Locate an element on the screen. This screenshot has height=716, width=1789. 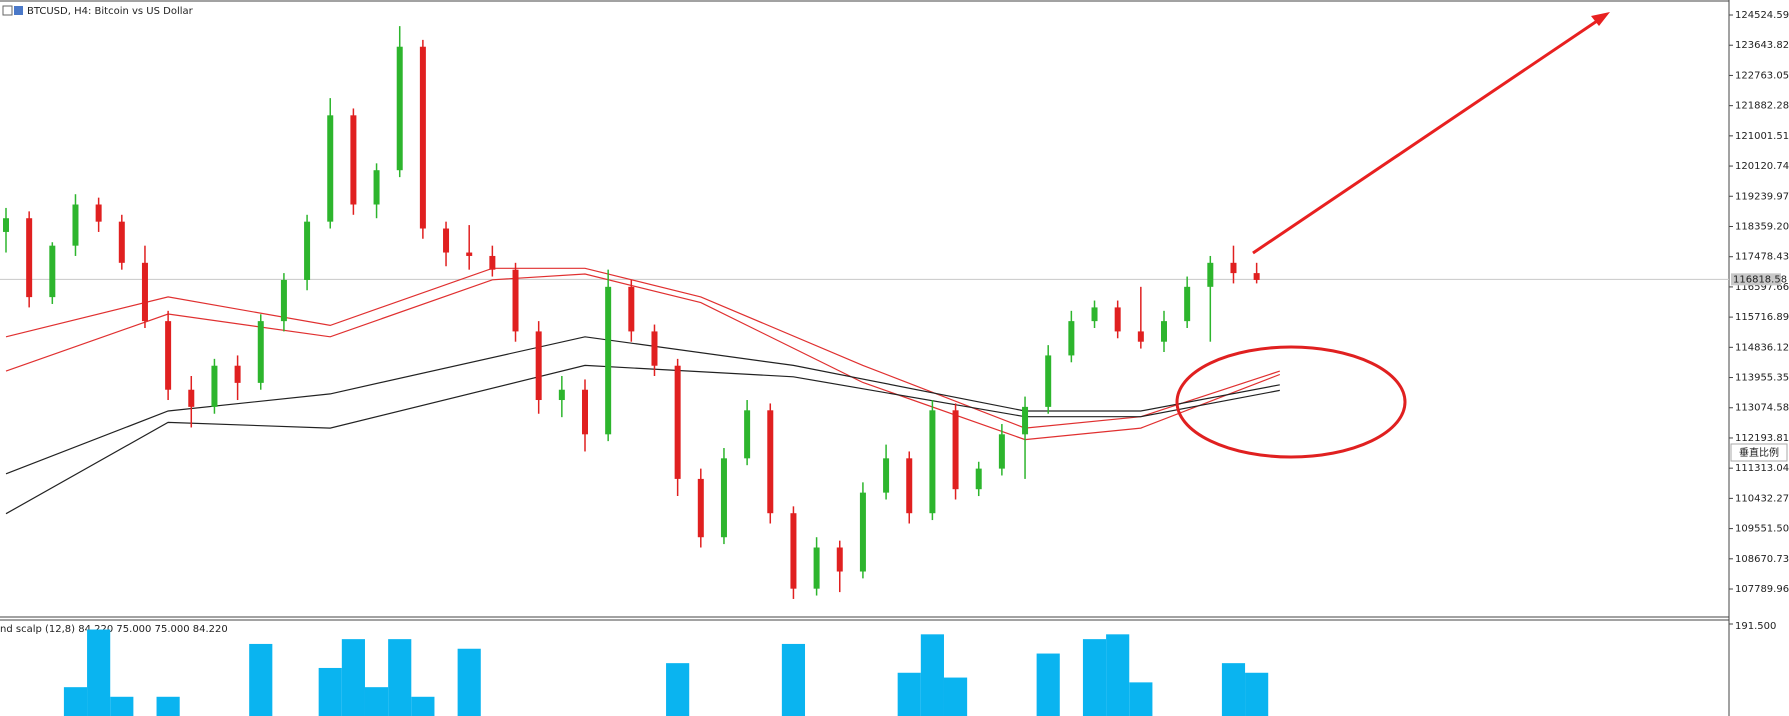
price-tick-label: 110432.27 is located at coordinates (1762, 498).